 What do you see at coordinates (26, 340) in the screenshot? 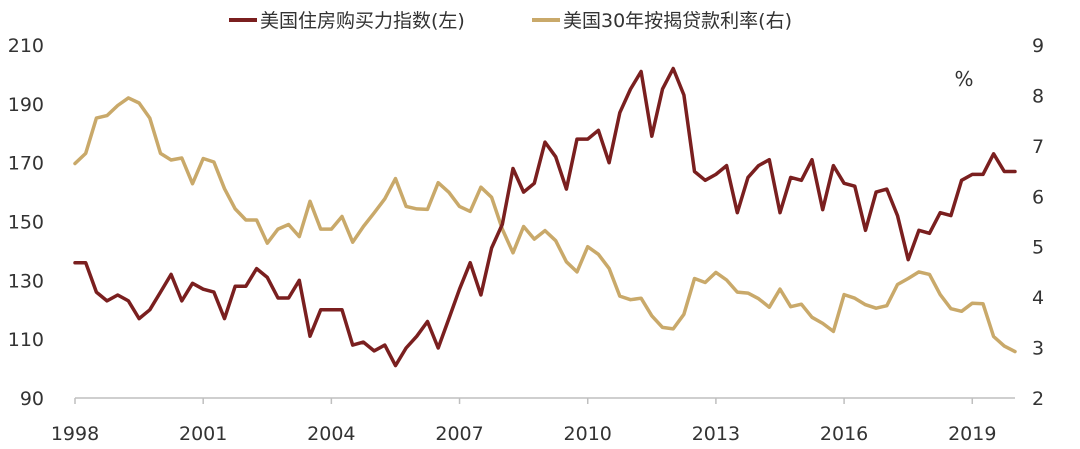
I see `left-axis-tick-label: 110` at bounding box center [26, 340].